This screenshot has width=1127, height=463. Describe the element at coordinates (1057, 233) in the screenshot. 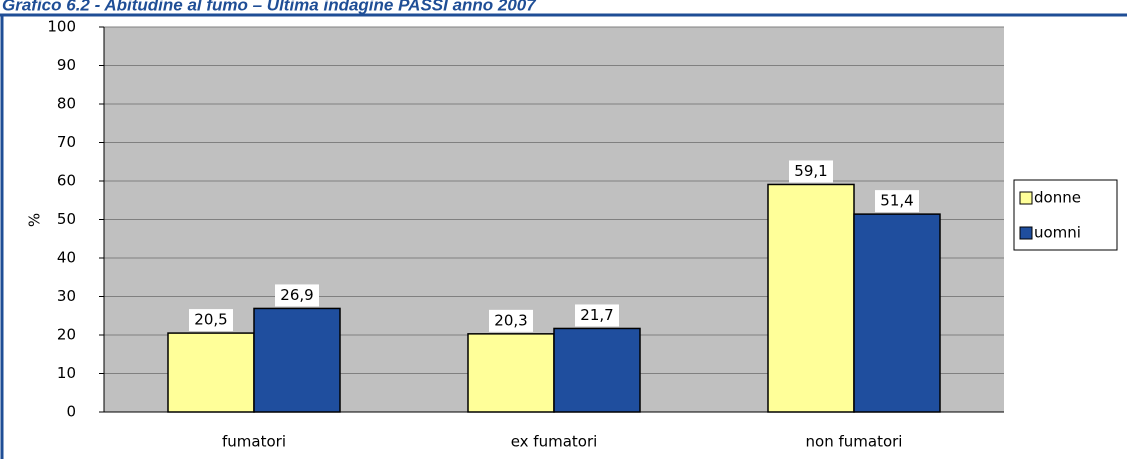

I see `legend-label: uomni` at that location.